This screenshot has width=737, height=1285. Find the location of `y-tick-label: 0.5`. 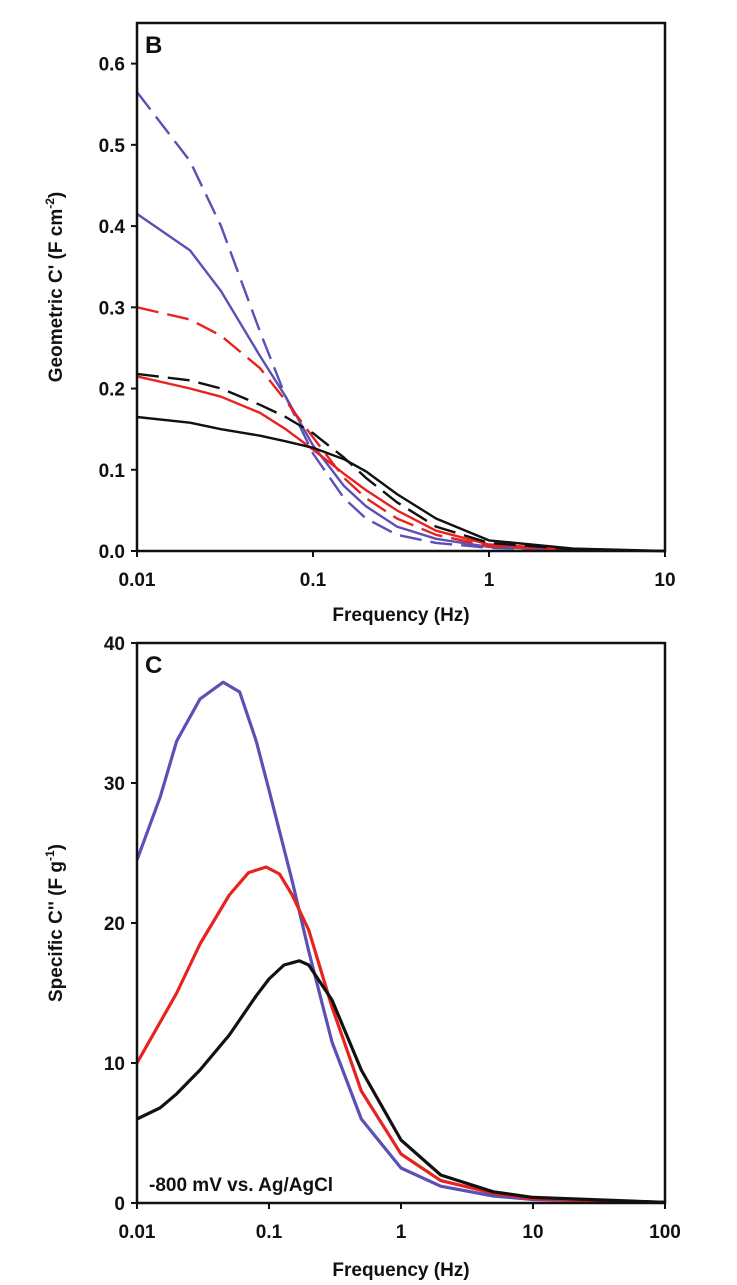

y-tick-label: 0.5 is located at coordinates (112, 146).